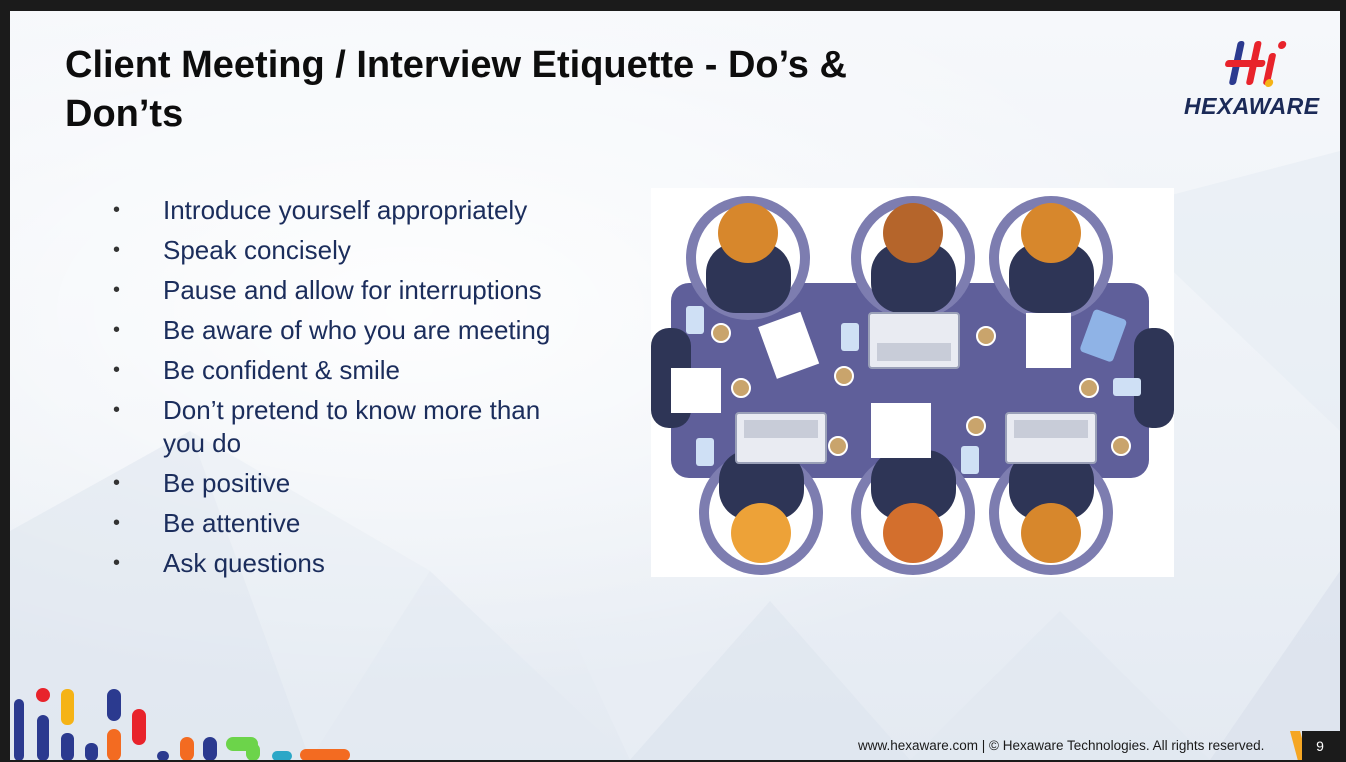 The height and width of the screenshot is (762, 1346). What do you see at coordinates (345, 523) in the screenshot?
I see `bullet-item: • Be attentive` at bounding box center [345, 523].